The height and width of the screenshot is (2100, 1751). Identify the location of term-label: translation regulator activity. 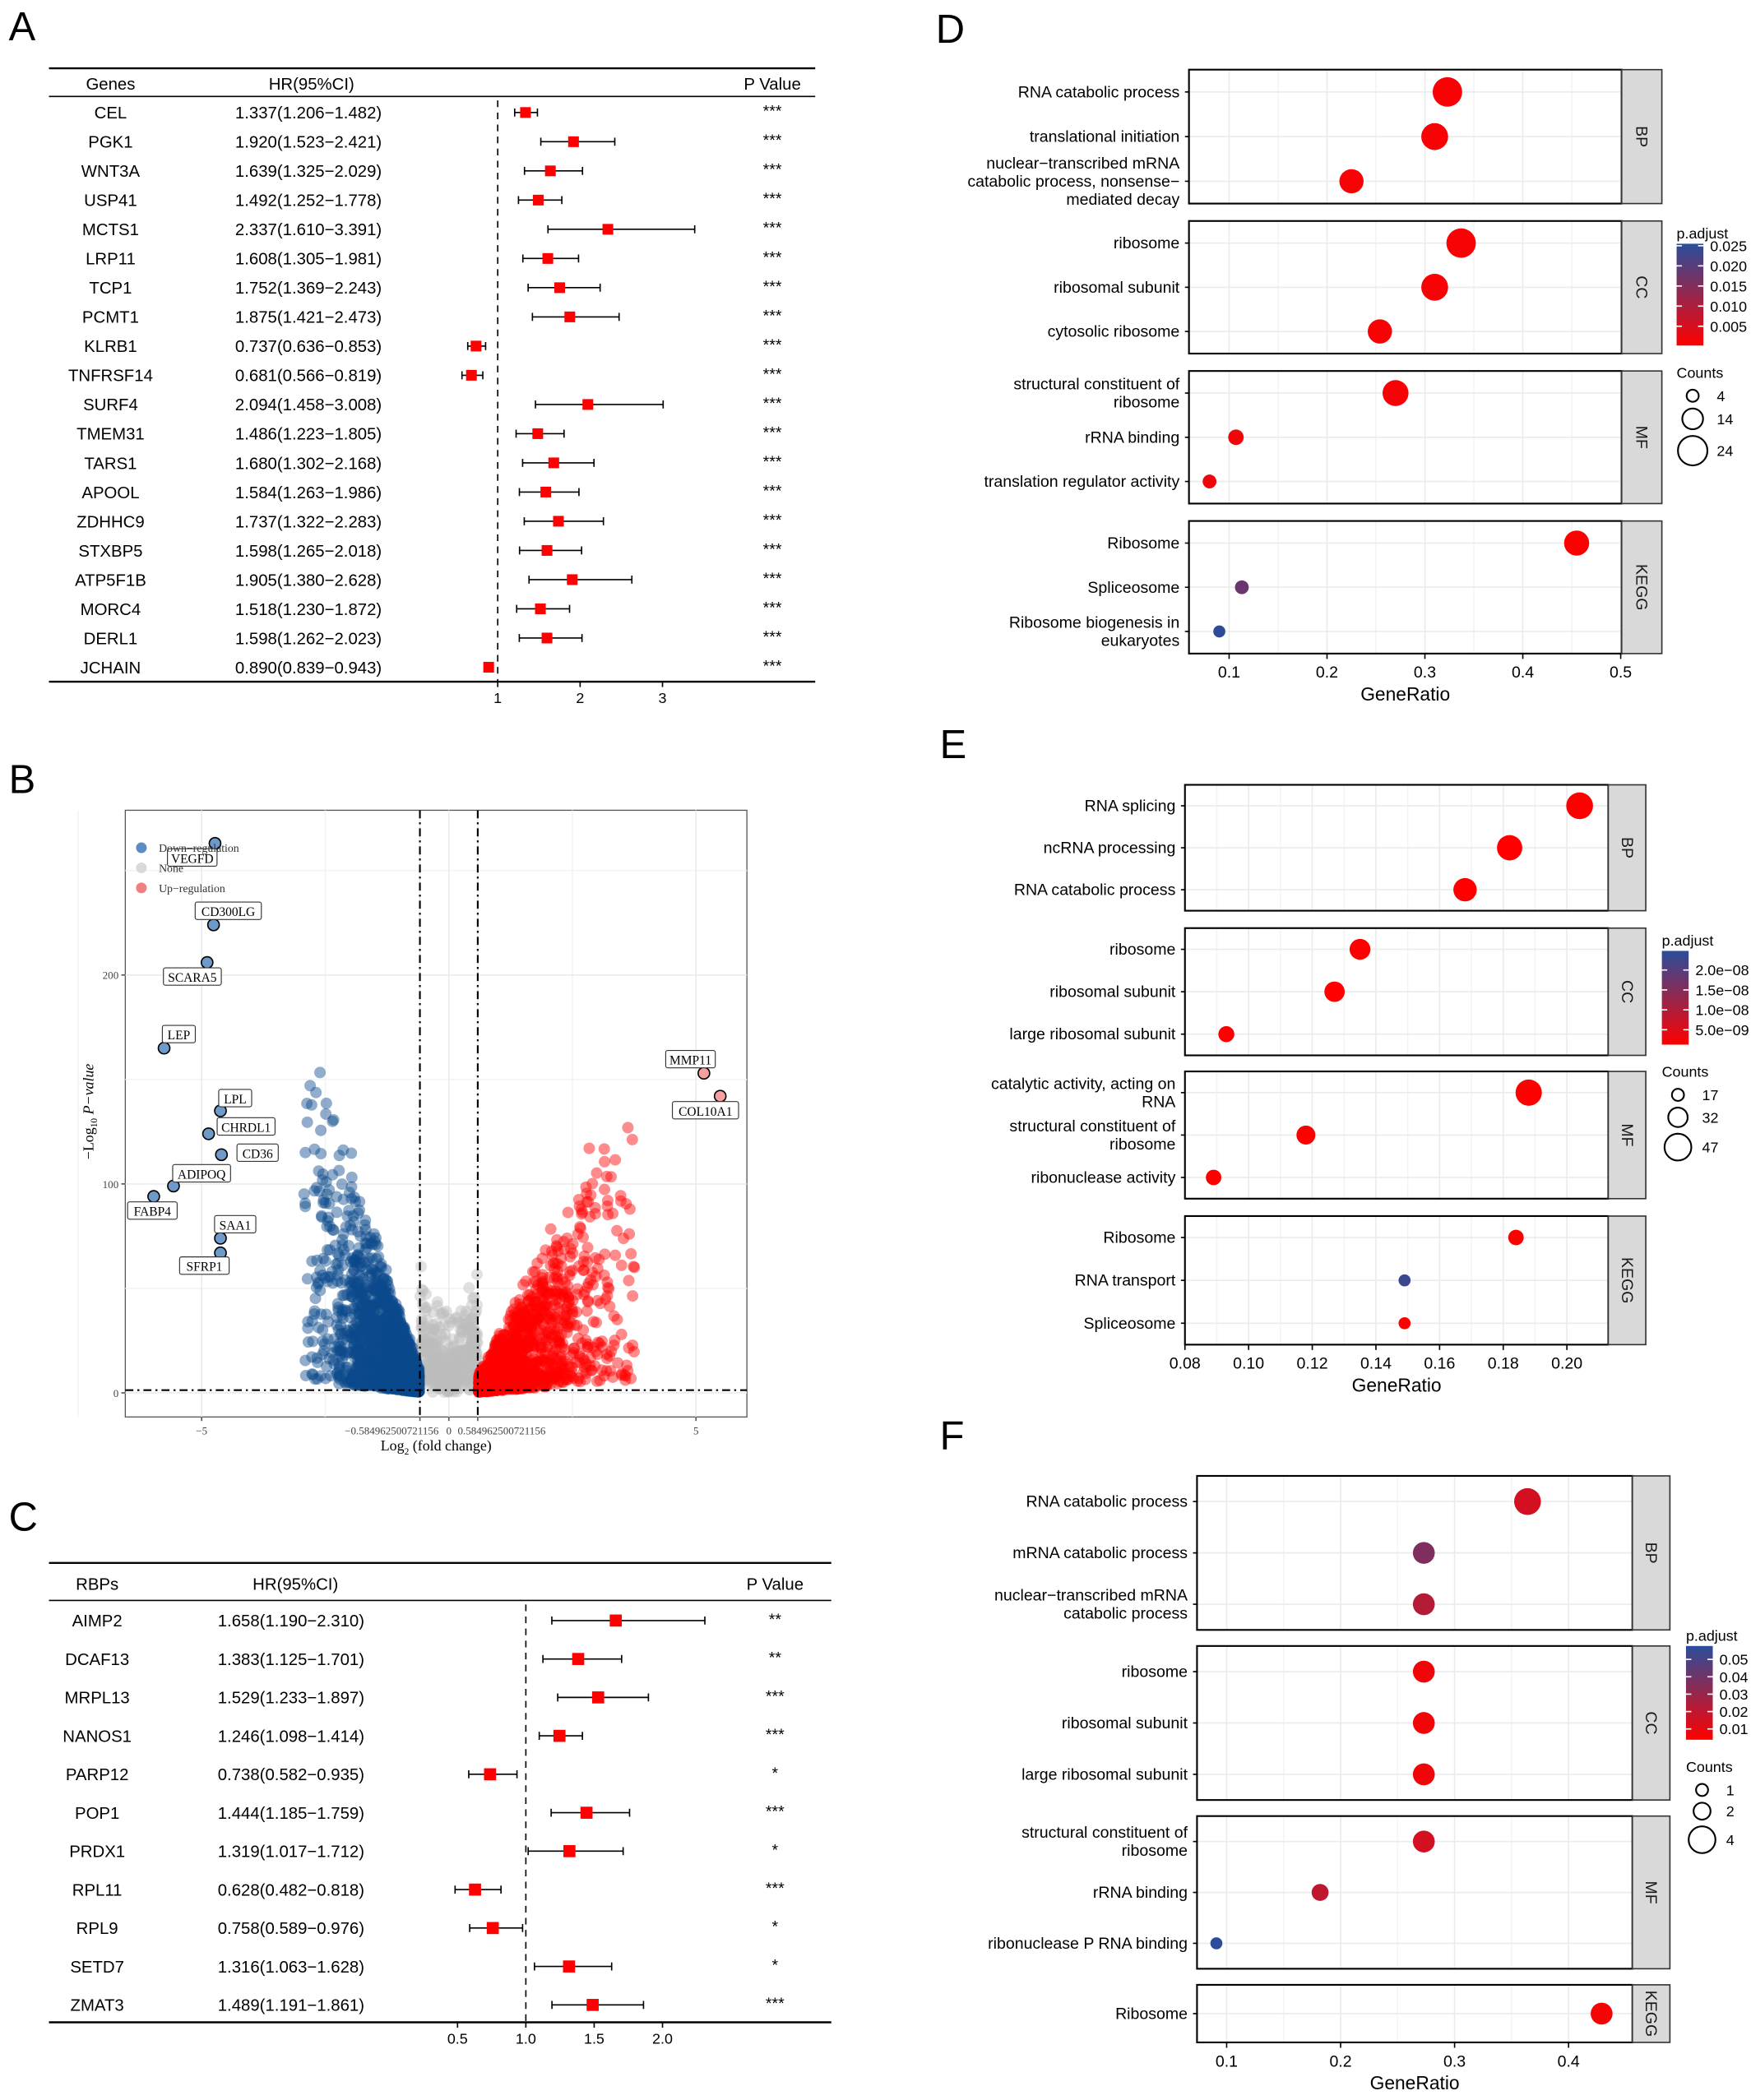
(1081, 482).